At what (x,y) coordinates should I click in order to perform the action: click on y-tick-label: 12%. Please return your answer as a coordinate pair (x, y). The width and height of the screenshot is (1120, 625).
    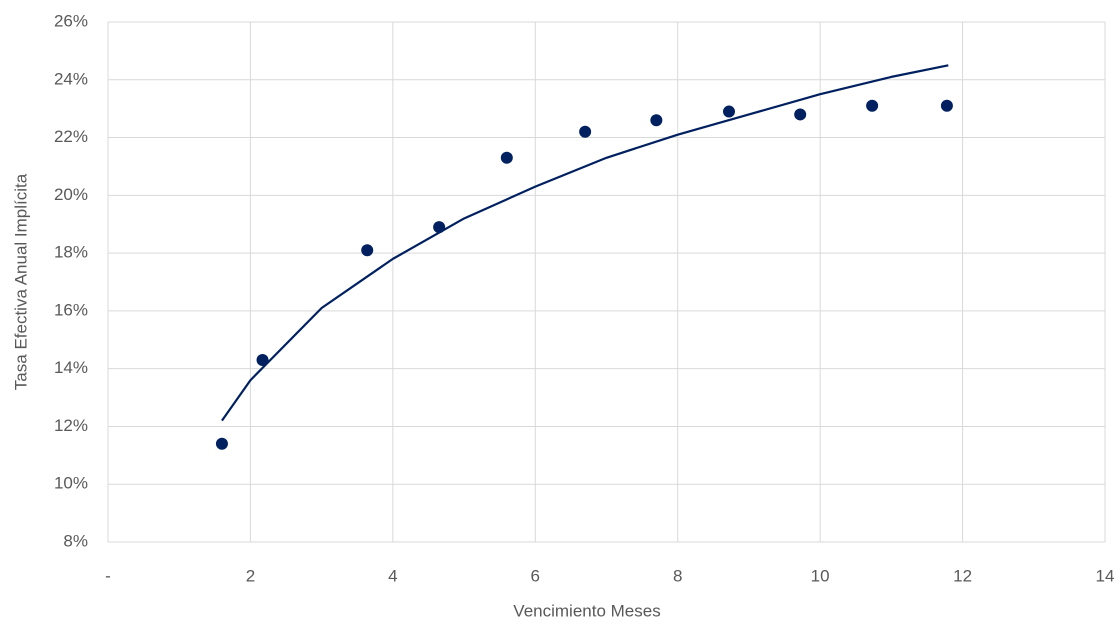
    Looking at the image, I should click on (71, 425).